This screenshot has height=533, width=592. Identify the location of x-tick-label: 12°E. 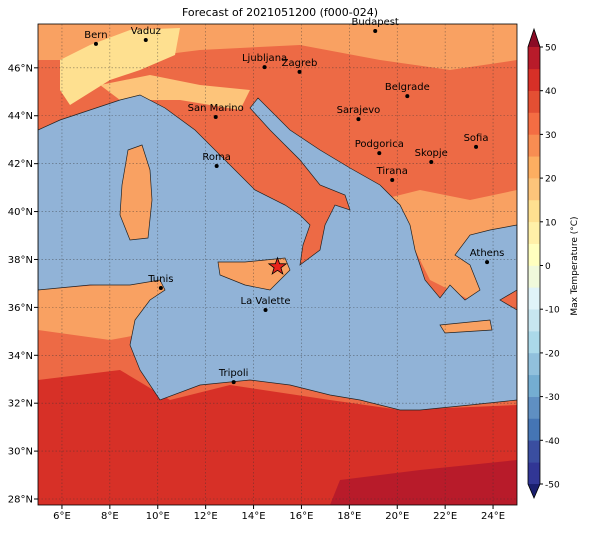
(206, 516).